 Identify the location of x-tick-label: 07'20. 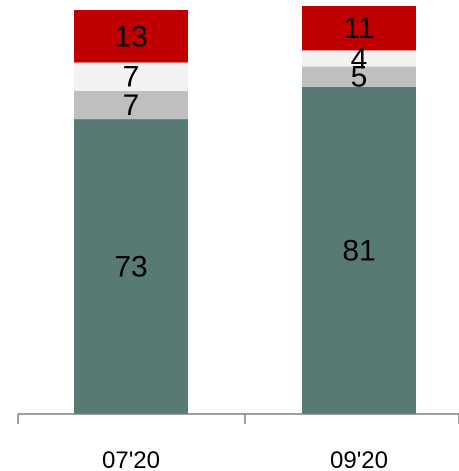
(131, 459).